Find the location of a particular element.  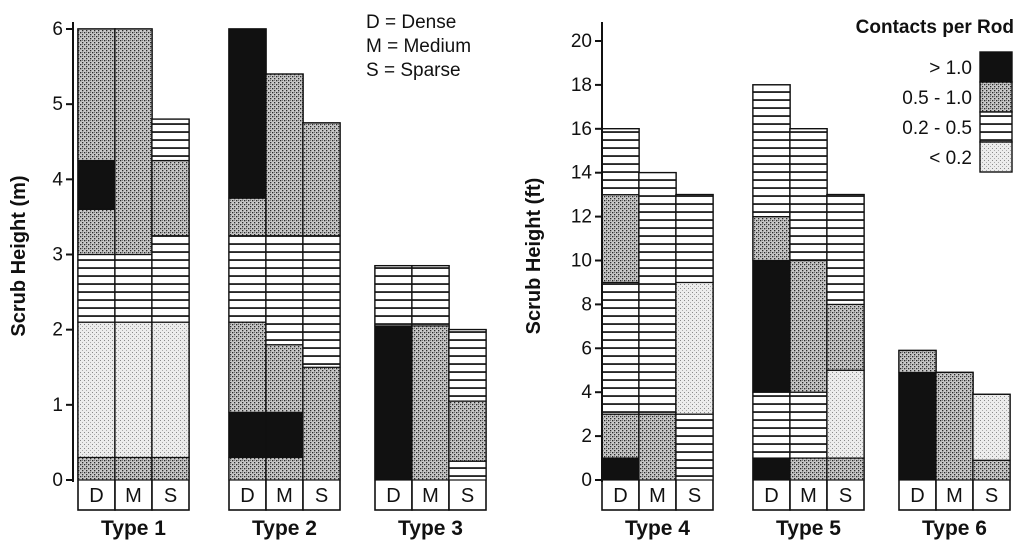

right-y-axis-label: Scrub Height (ft) is located at coordinates (534, 256).